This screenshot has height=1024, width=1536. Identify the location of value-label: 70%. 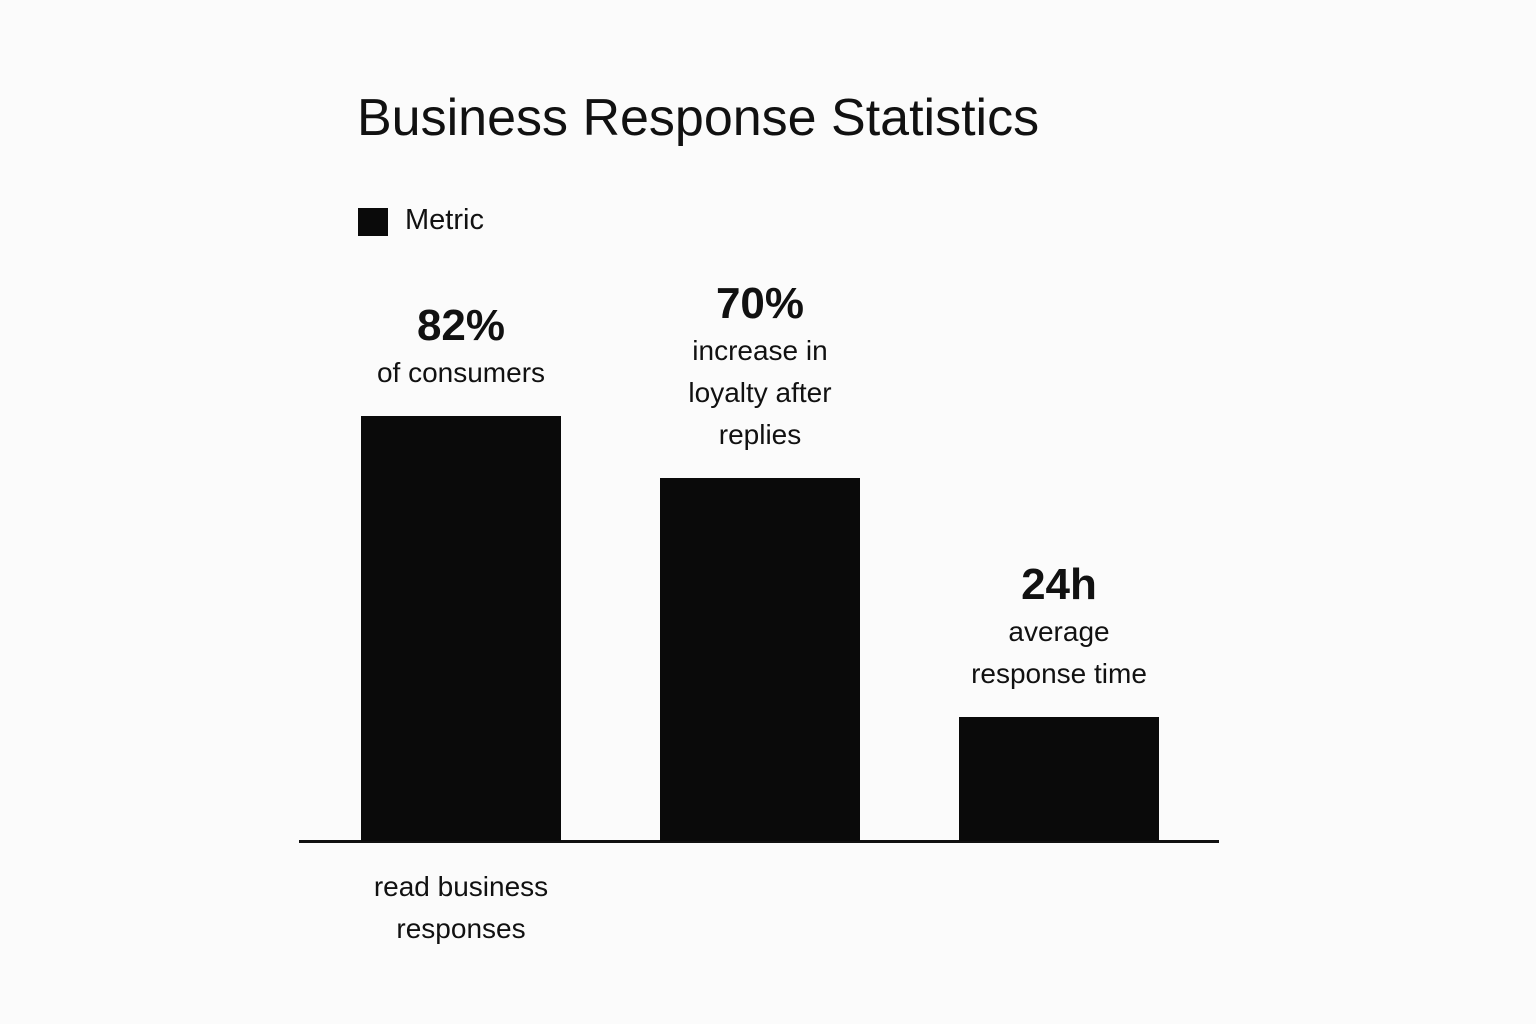
(760, 304).